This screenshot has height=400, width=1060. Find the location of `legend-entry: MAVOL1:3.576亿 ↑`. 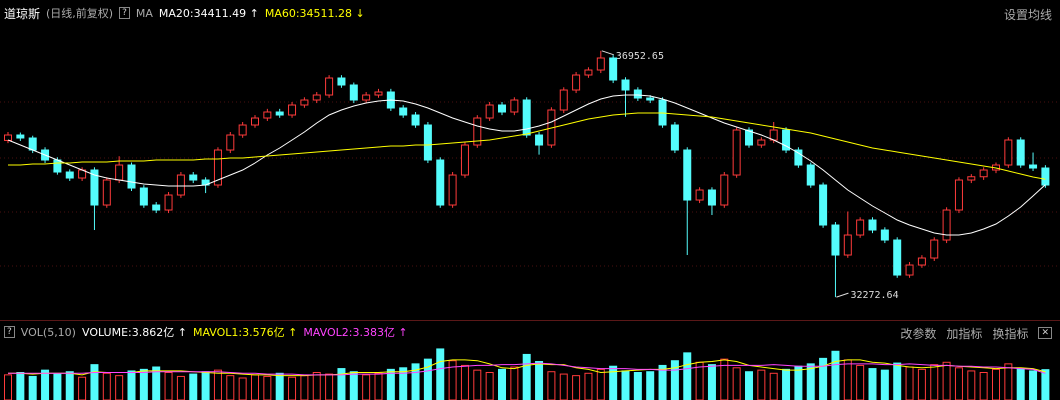

legend-entry: MAVOL1:3.576亿 ↑ is located at coordinates (245, 332).